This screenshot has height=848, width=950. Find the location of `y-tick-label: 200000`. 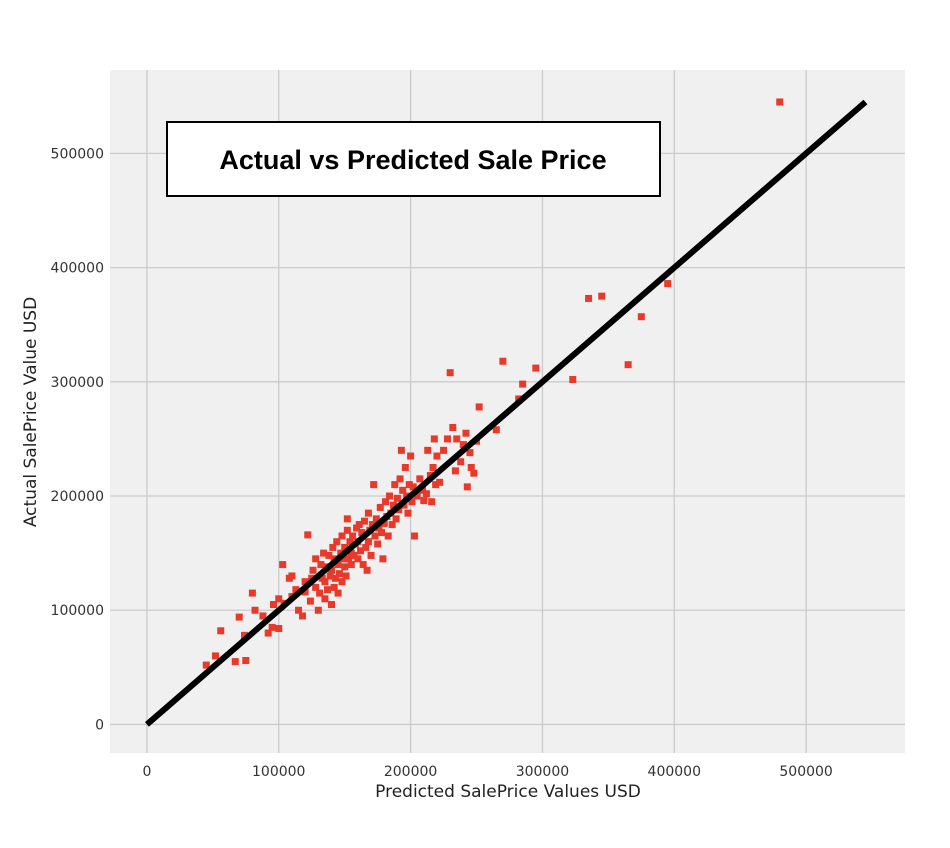

y-tick-label: 200000 is located at coordinates (77, 497).